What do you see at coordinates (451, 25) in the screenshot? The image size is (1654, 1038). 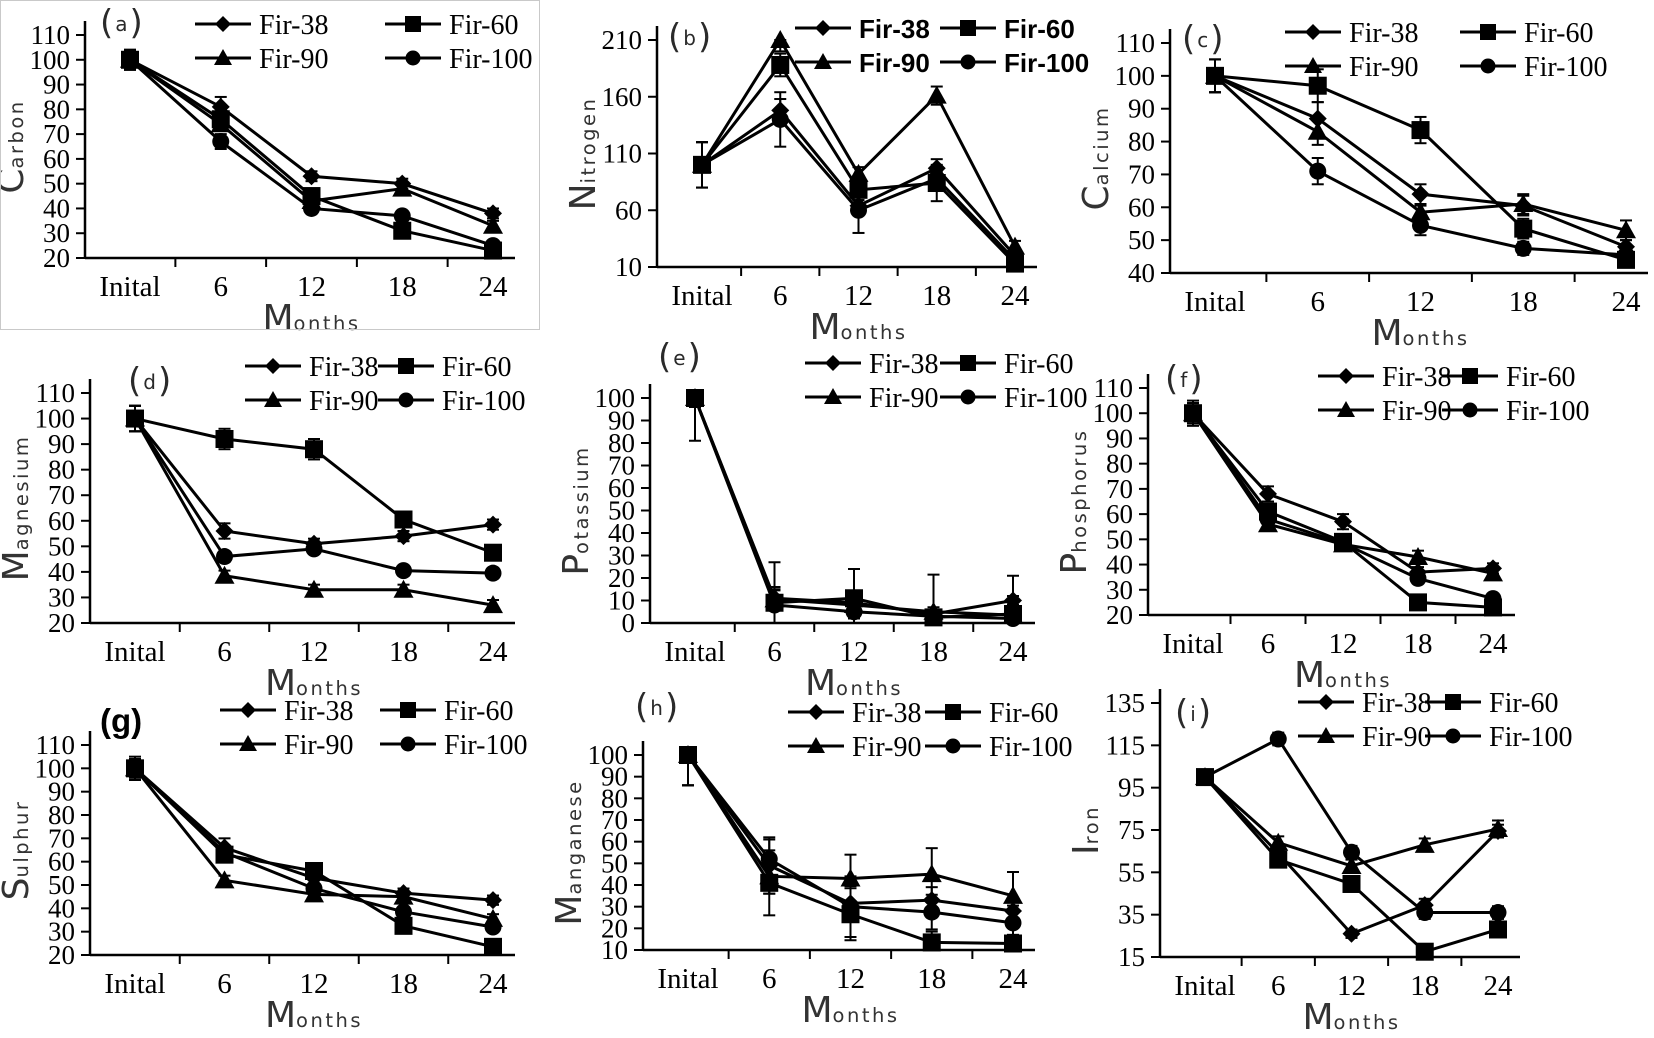 I see `legend-item-Fir-60: Fir-60` at bounding box center [451, 25].